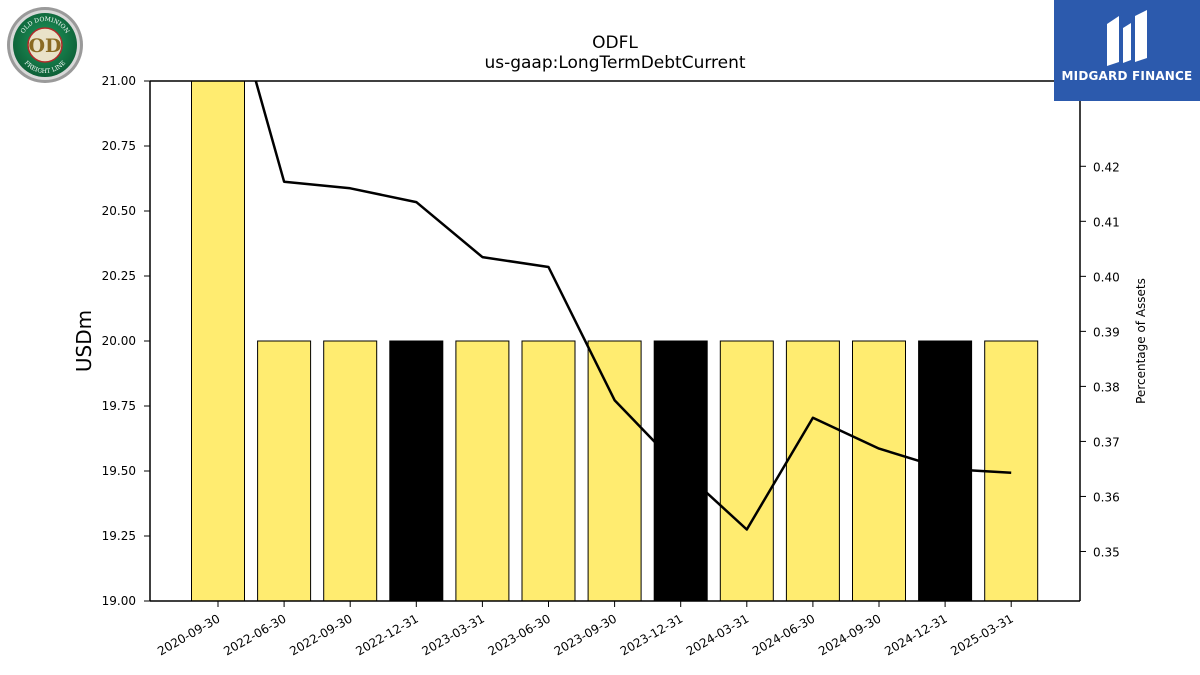 This screenshot has width=1200, height=675. I want to click on x-tick-label: 2020-09-30, so click(188, 634).